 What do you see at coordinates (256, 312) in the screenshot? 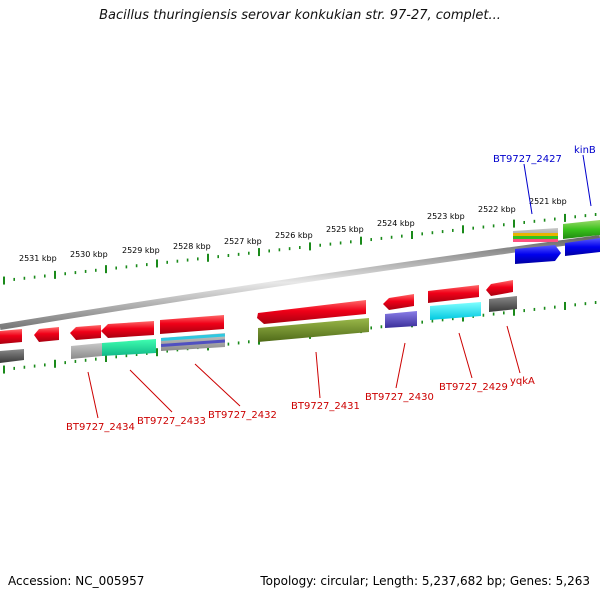
I see `forward-strand-genes` at bounding box center [256, 312].